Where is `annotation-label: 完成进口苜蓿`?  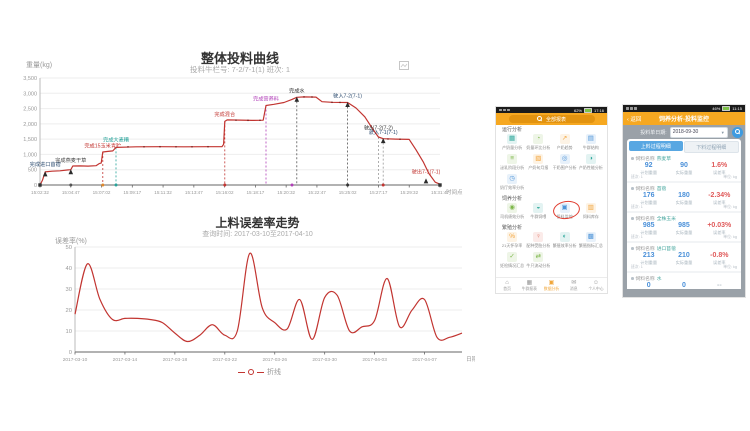 annotation-label: 完成进口苜蓿 is located at coordinates (45, 164).